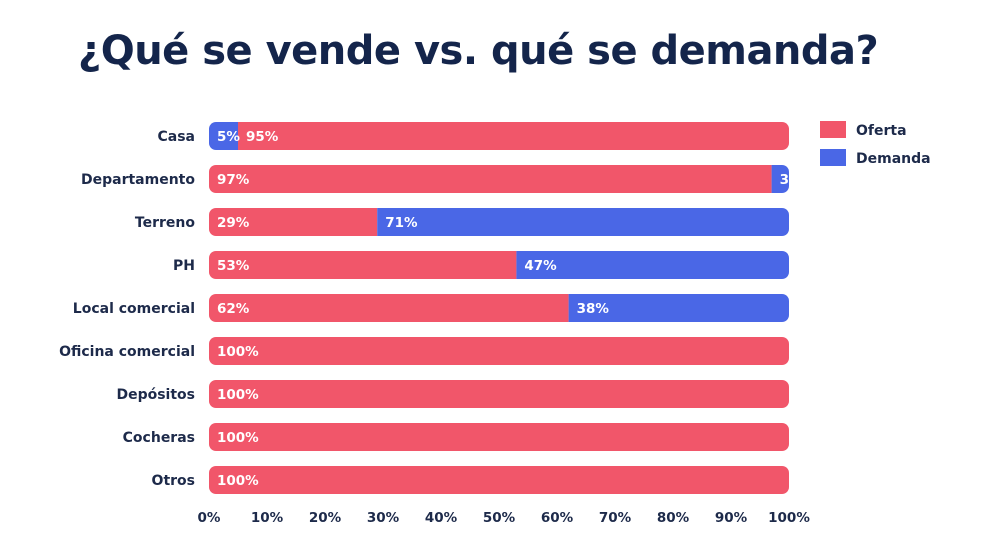 This screenshot has height=557, width=992. I want to click on bar-row-casa, so click(499, 136).